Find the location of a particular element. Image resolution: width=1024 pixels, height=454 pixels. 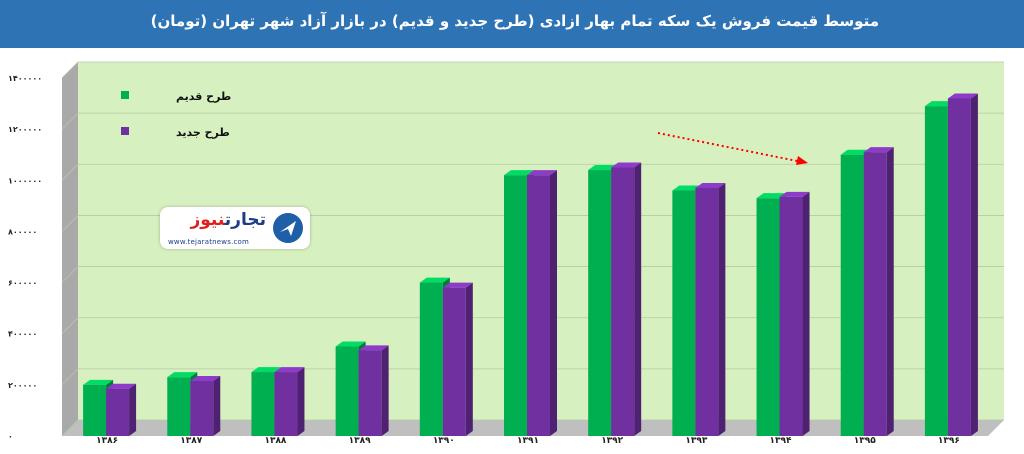

x-tick-label: ۱۳۸۸ is located at coordinates (275, 441).